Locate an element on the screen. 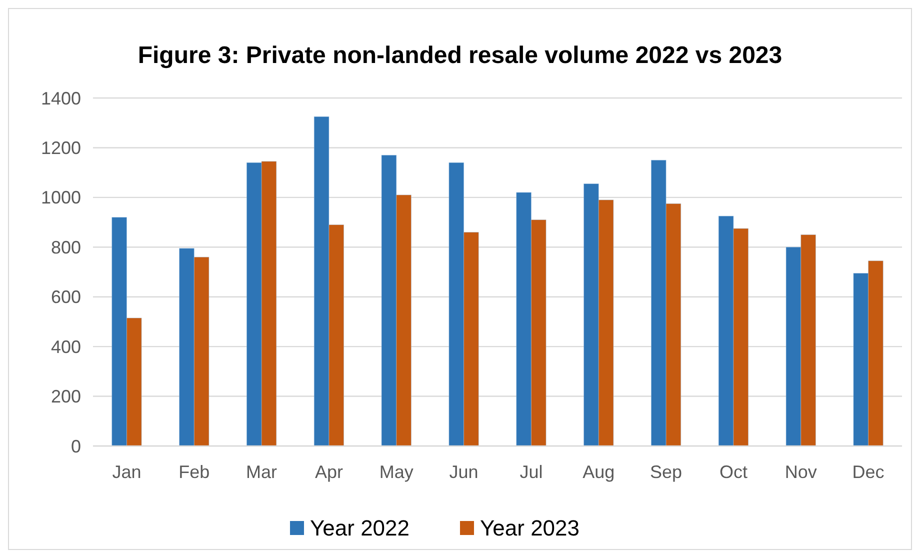 The height and width of the screenshot is (558, 920). x-tick-label: Aug is located at coordinates (598, 472).